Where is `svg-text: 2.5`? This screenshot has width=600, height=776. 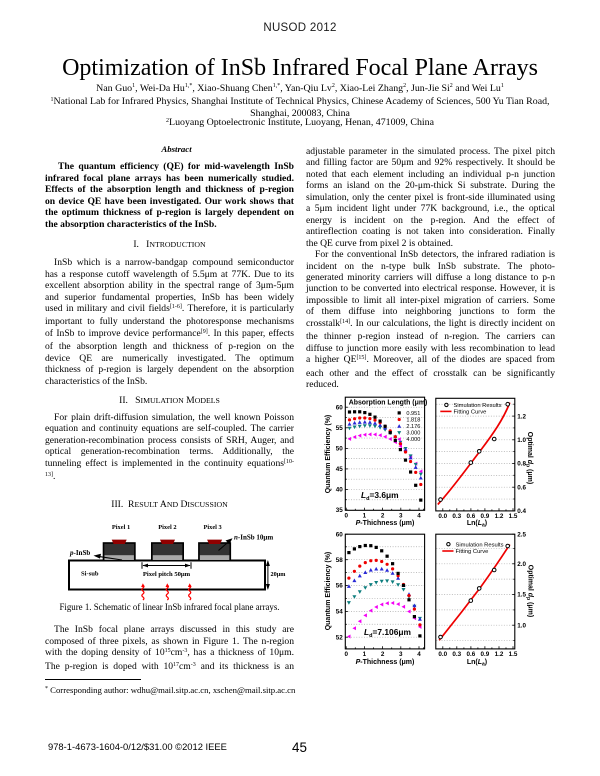 svg-text: 2.5 is located at coordinates (521, 534).